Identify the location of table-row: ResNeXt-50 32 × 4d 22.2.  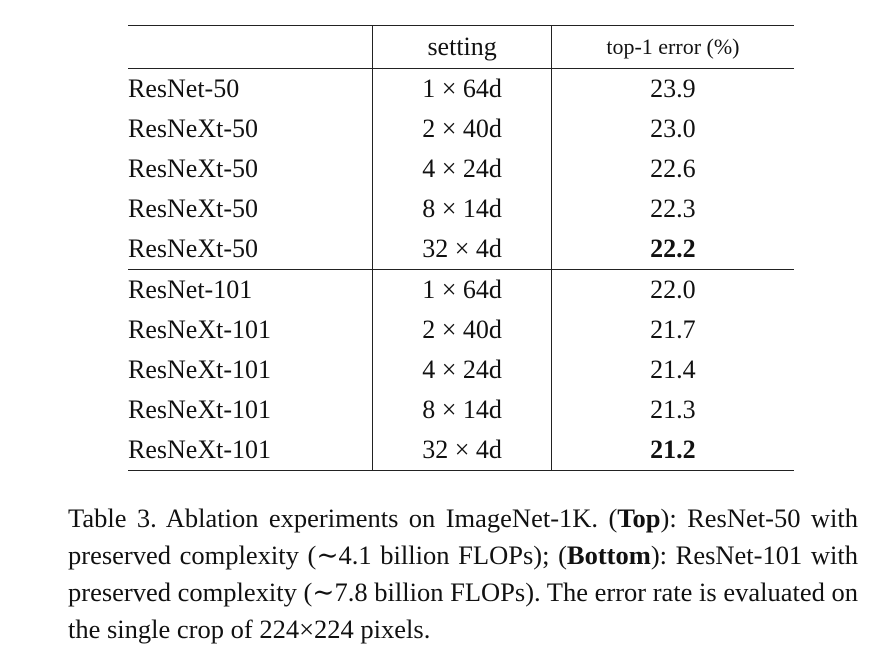
(461, 249).